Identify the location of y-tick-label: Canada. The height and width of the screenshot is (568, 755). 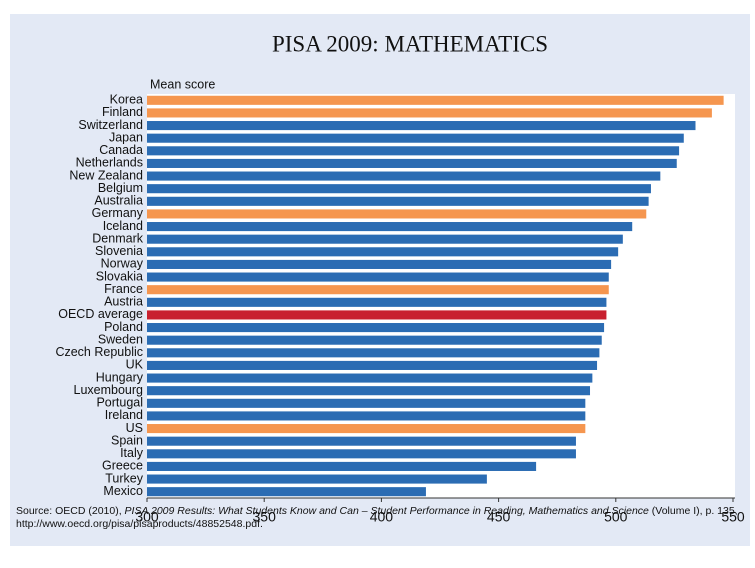
(121, 150).